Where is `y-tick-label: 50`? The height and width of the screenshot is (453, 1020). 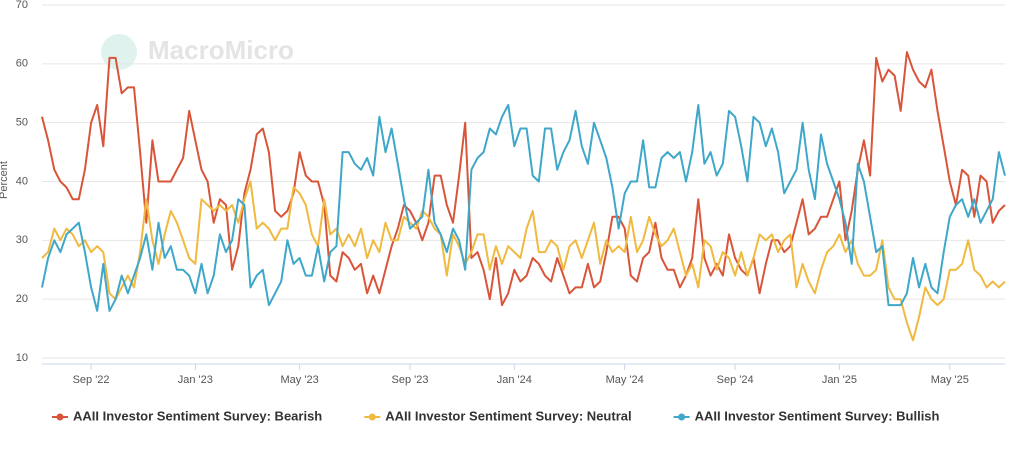 y-tick-label: 50 is located at coordinates (22, 123).